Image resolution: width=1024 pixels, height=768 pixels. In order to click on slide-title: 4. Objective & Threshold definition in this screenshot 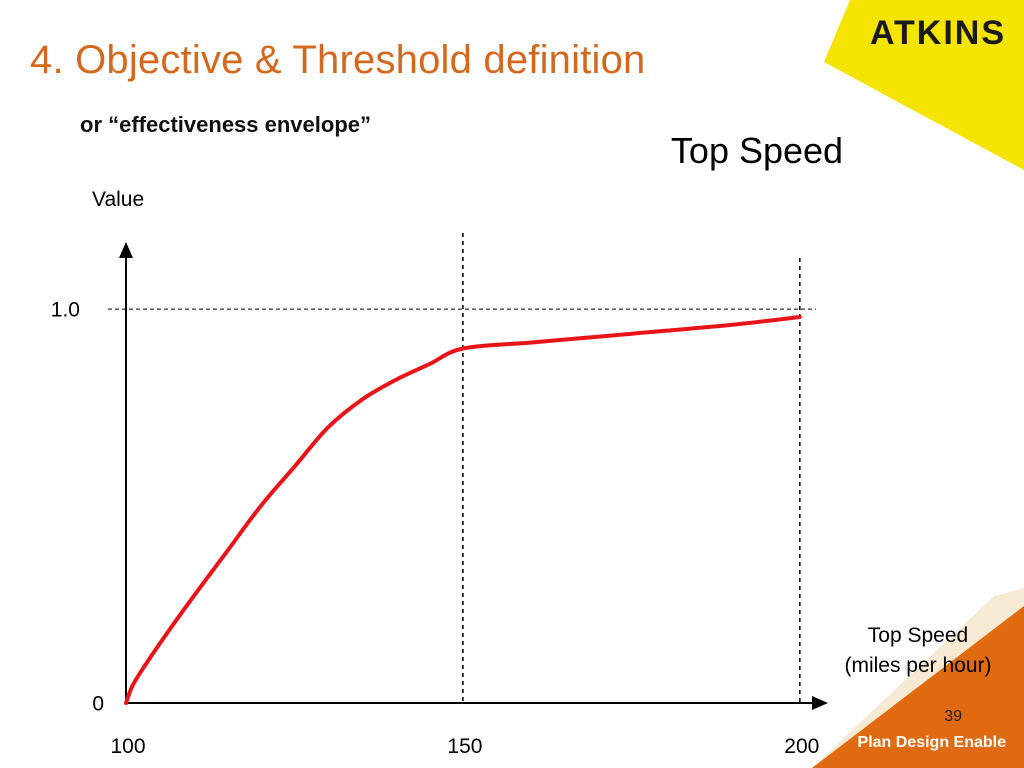, I will do `click(338, 60)`.